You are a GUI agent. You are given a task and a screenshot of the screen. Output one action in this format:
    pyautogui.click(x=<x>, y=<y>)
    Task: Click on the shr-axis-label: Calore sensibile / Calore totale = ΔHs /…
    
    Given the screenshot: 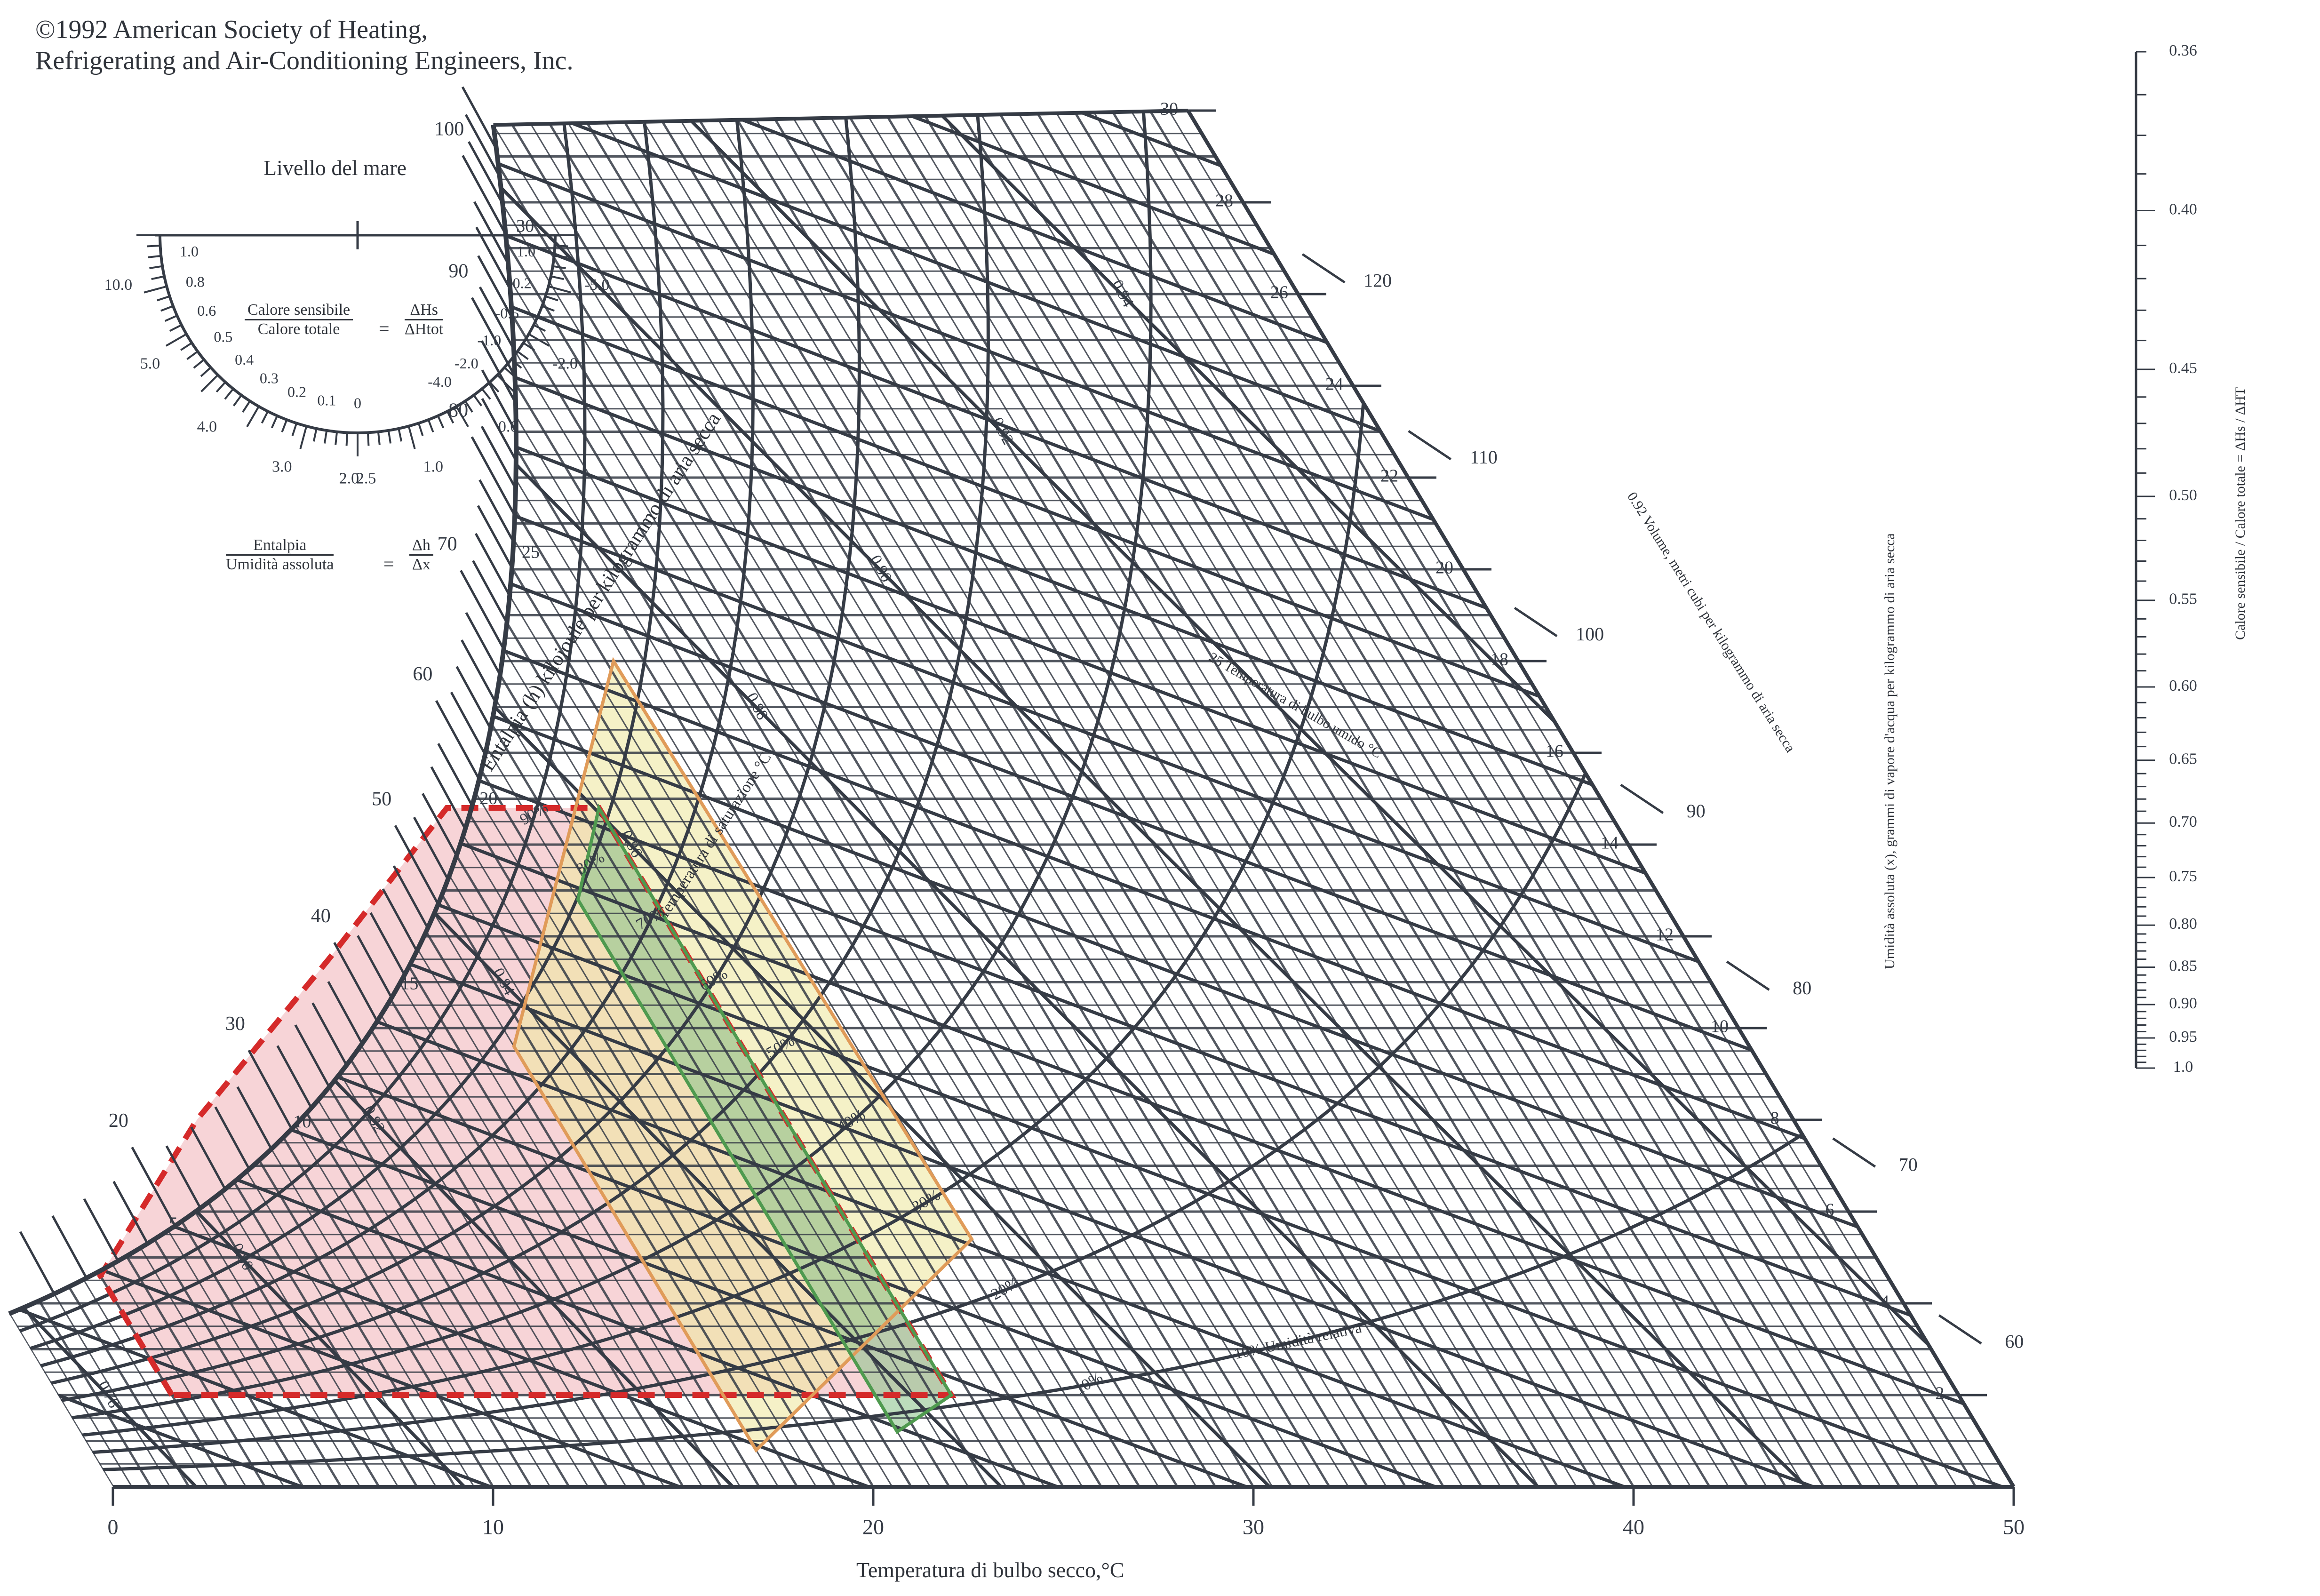 What is the action you would take?
    pyautogui.click(x=2240, y=513)
    